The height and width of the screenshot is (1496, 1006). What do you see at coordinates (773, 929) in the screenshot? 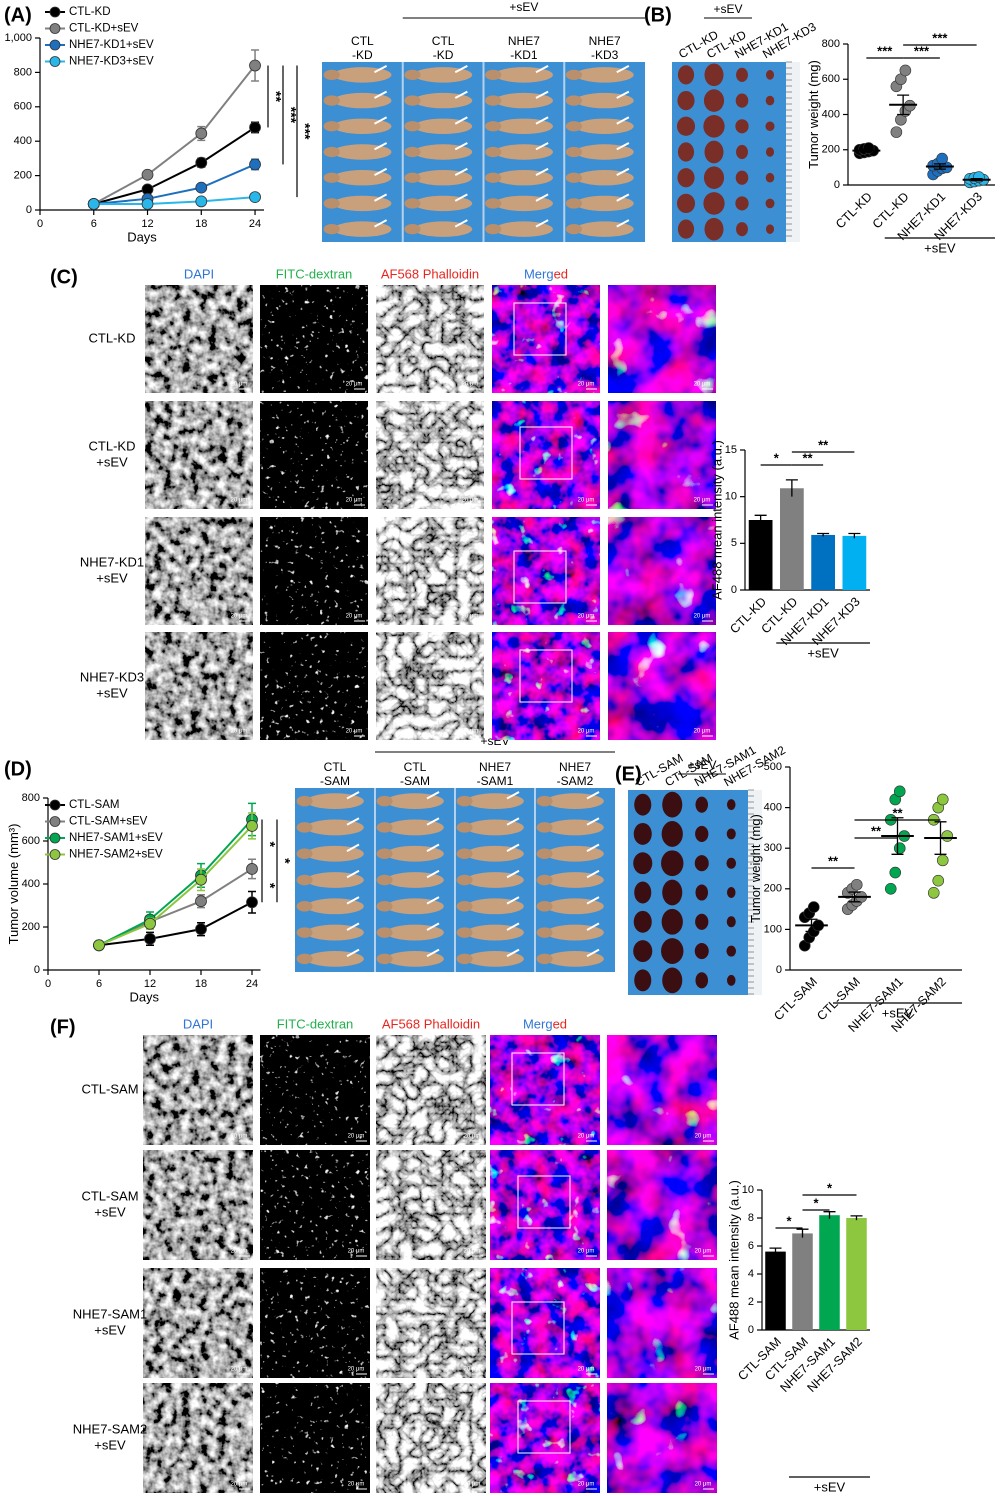
I see `y-tick-label: 100` at bounding box center [773, 929].